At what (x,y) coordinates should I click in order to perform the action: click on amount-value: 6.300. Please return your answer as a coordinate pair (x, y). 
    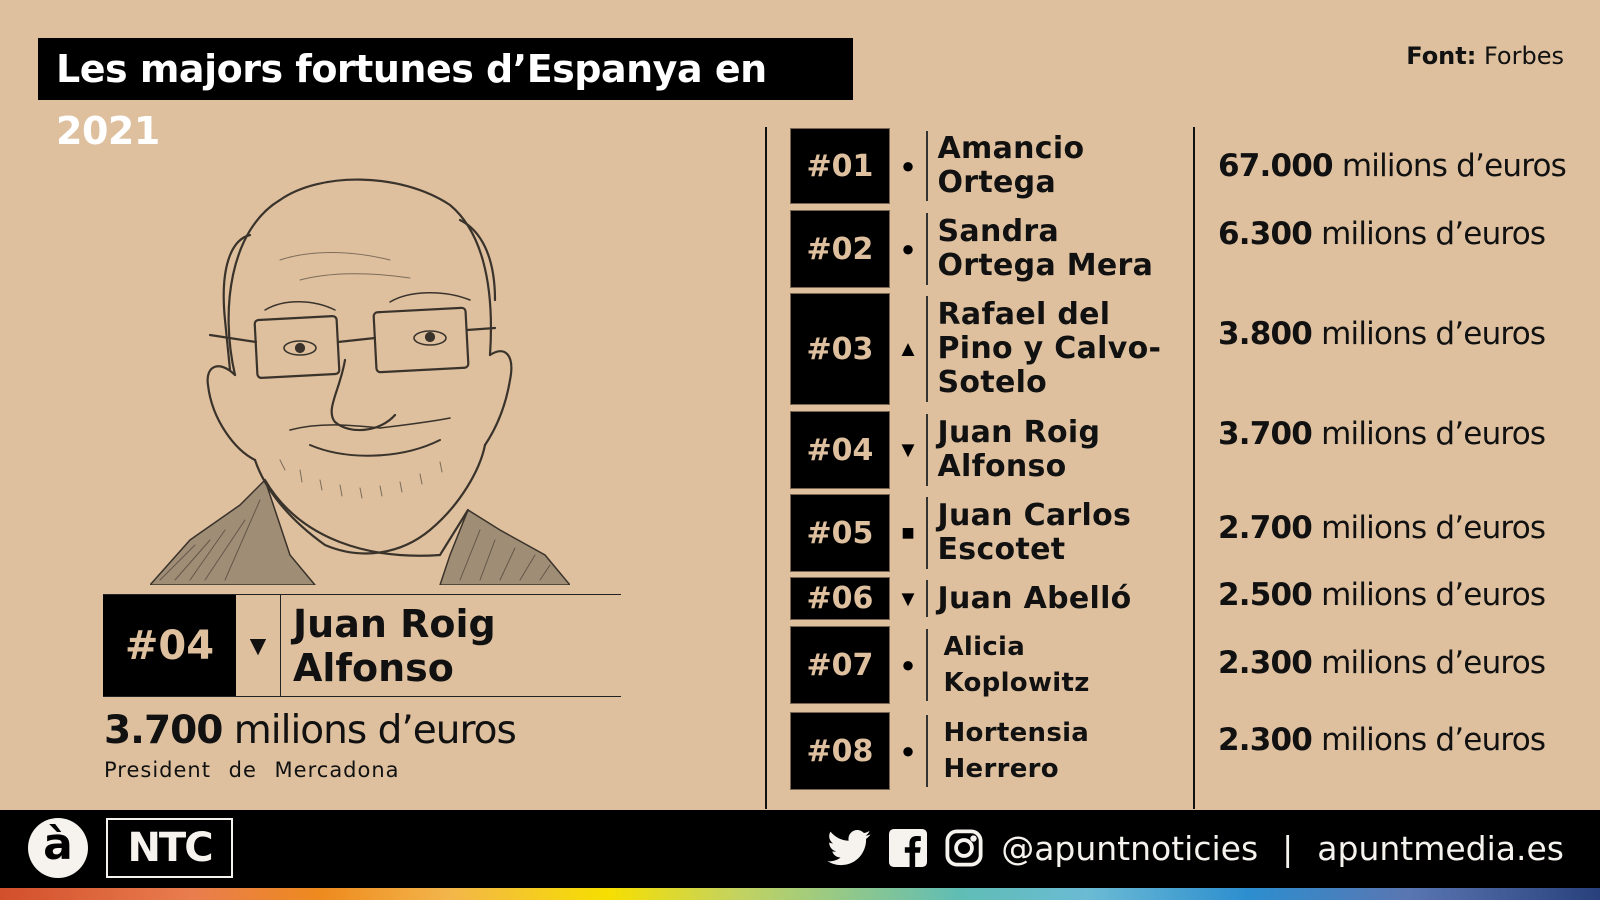
    Looking at the image, I should click on (1265, 234).